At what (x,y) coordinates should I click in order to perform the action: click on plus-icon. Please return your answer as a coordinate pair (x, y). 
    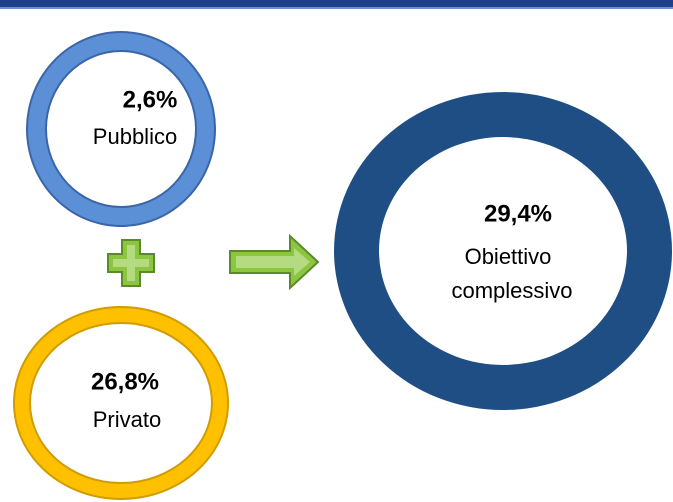
    Looking at the image, I should click on (131, 263).